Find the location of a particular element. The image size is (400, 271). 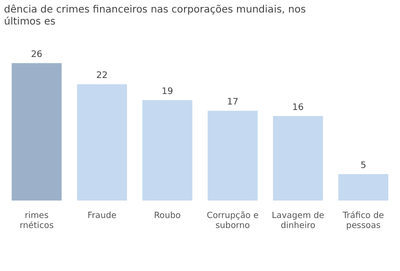

data-label: 17 is located at coordinates (232, 103).